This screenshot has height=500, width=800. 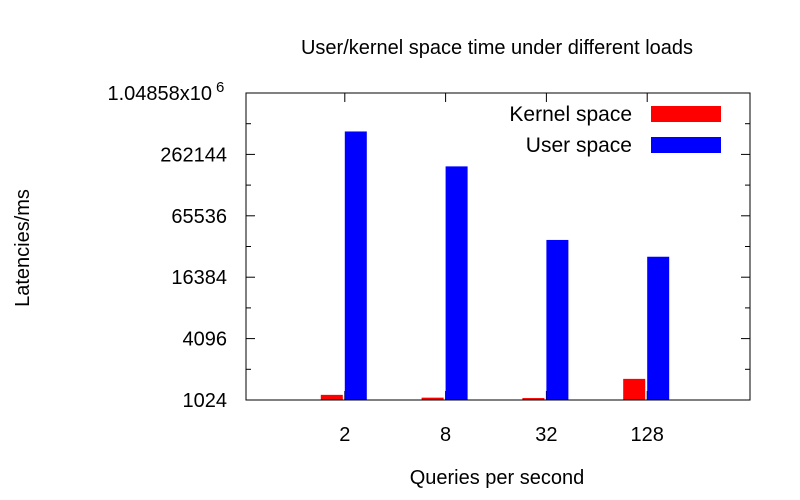 I want to click on y-tick-label: 4096, so click(x=205, y=340).